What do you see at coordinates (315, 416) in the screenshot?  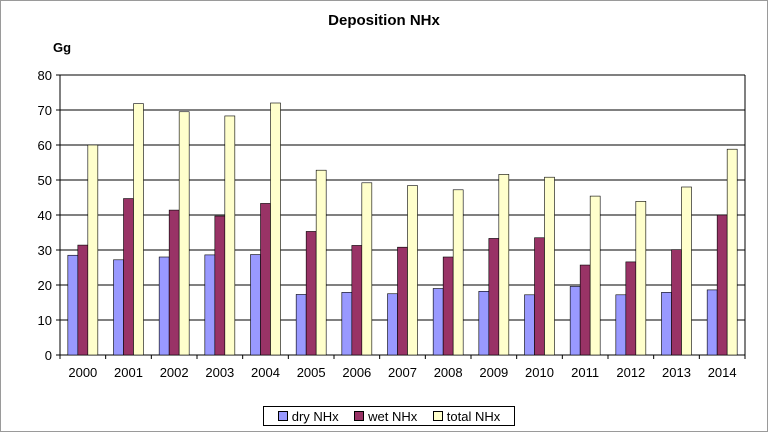 I see `legend-label-dry: dry NHx` at bounding box center [315, 416].